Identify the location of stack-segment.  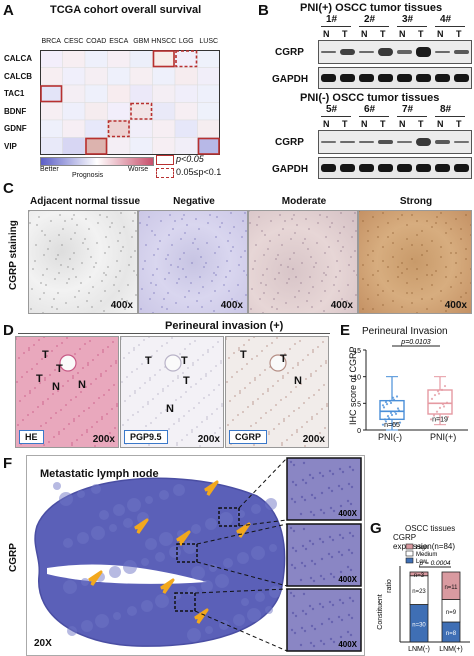
(451, 585).